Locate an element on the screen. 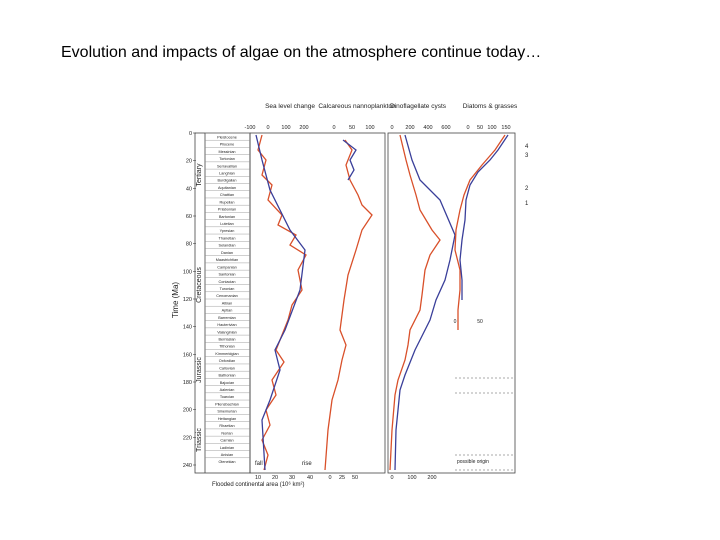 This screenshot has height=540, width=720. stage-label: Valanginian is located at coordinates (227, 332).